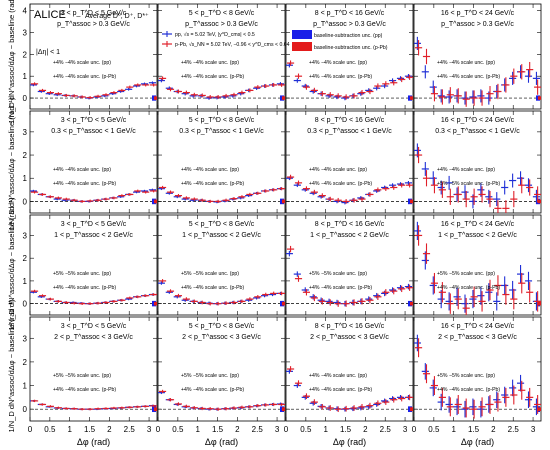  Describe the element at coordinates (25, 304) in the screenshot. I see `y-tick-label: 0` at that location.